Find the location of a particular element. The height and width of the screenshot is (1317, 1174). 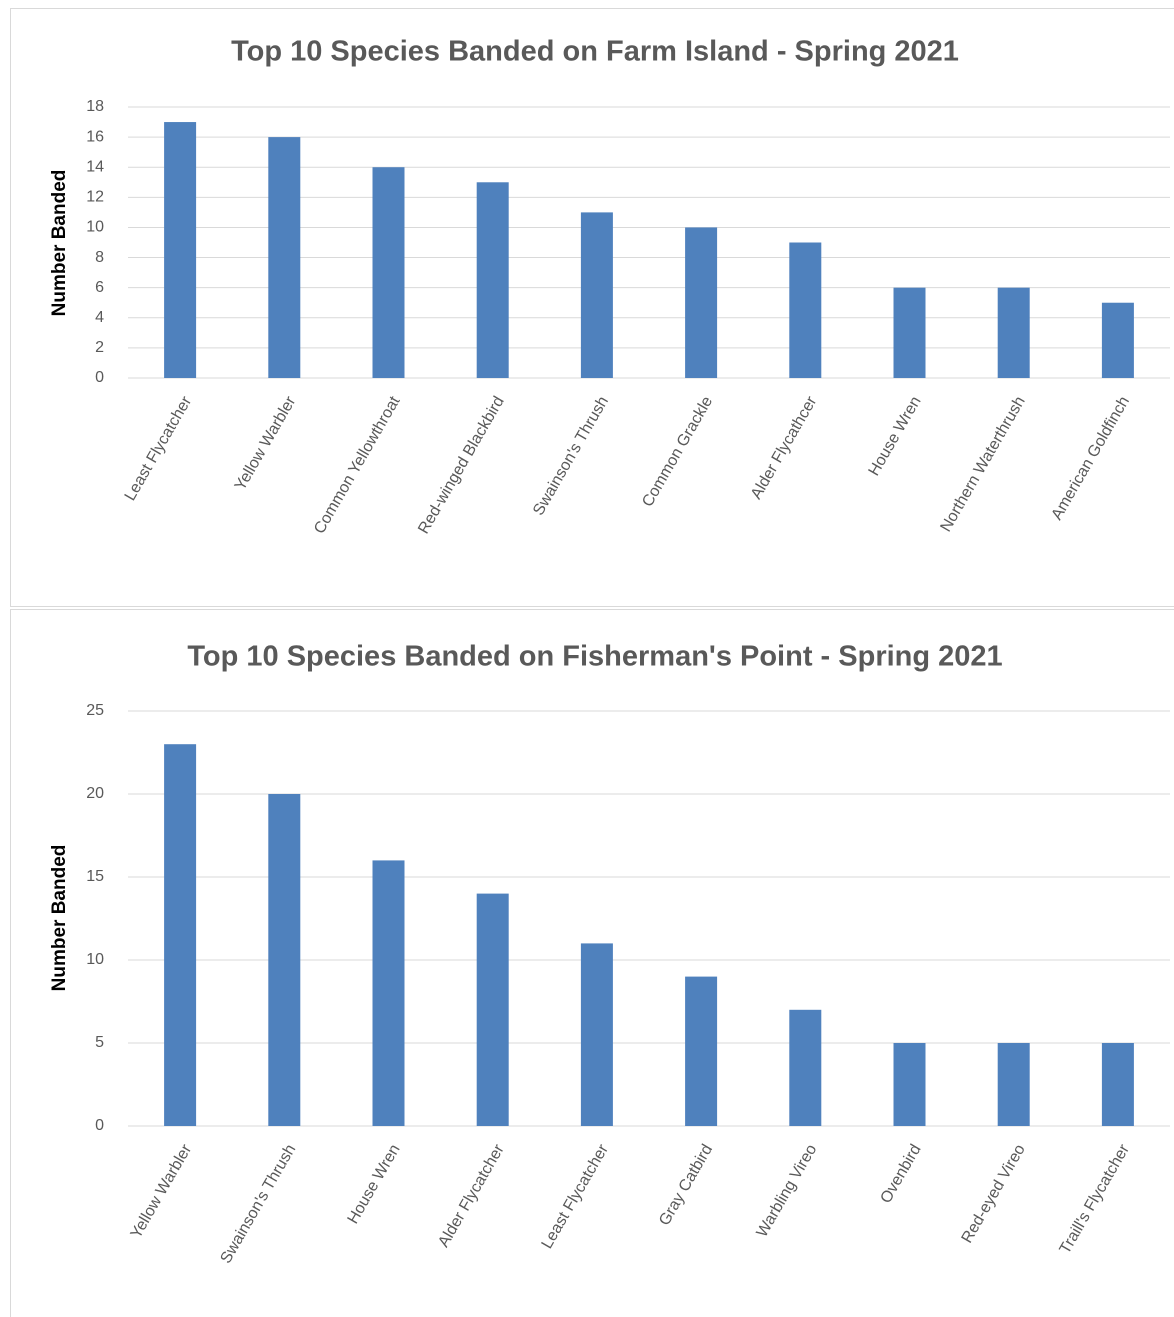

y-tick-label: 16 is located at coordinates (95, 136).